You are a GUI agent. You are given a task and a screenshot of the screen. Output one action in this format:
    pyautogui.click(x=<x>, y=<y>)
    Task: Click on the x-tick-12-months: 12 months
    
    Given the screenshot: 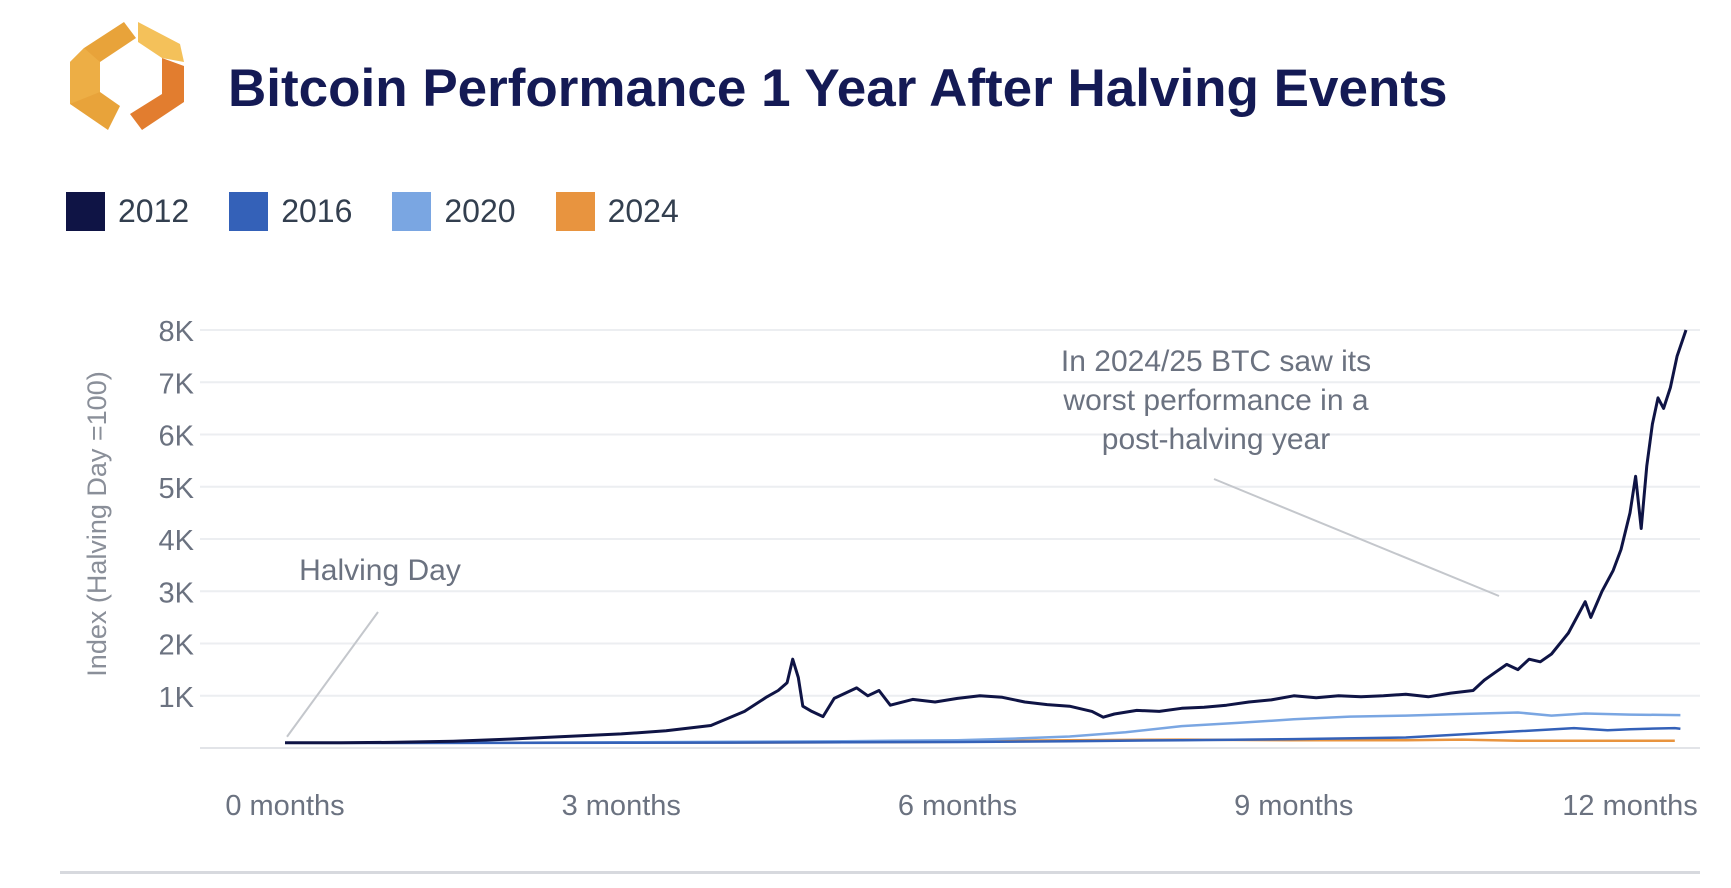 What is the action you would take?
    pyautogui.click(x=1629, y=806)
    